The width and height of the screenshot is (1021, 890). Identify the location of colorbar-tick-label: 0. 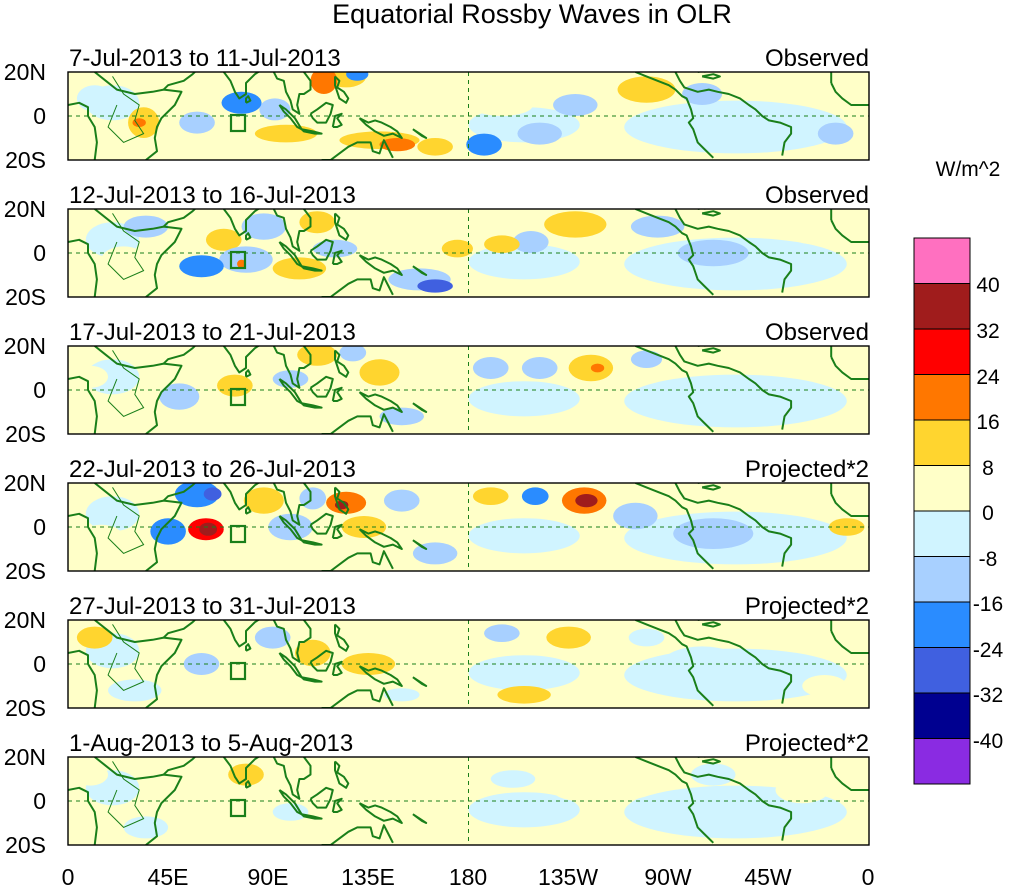
(988, 513).